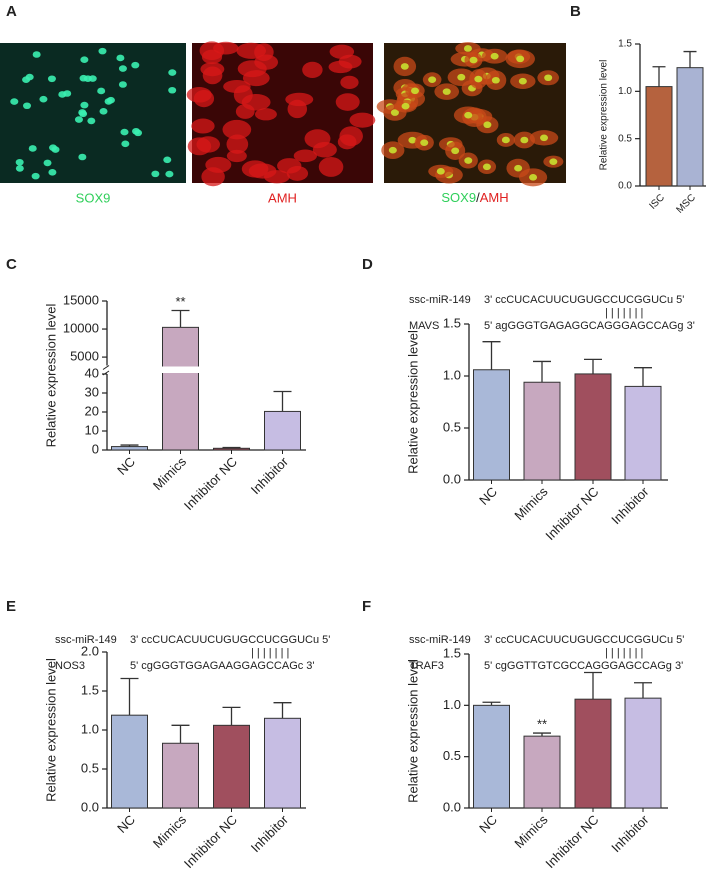 This screenshot has height=875, width=709. I want to click on label-part: SOX9, so click(458, 197).